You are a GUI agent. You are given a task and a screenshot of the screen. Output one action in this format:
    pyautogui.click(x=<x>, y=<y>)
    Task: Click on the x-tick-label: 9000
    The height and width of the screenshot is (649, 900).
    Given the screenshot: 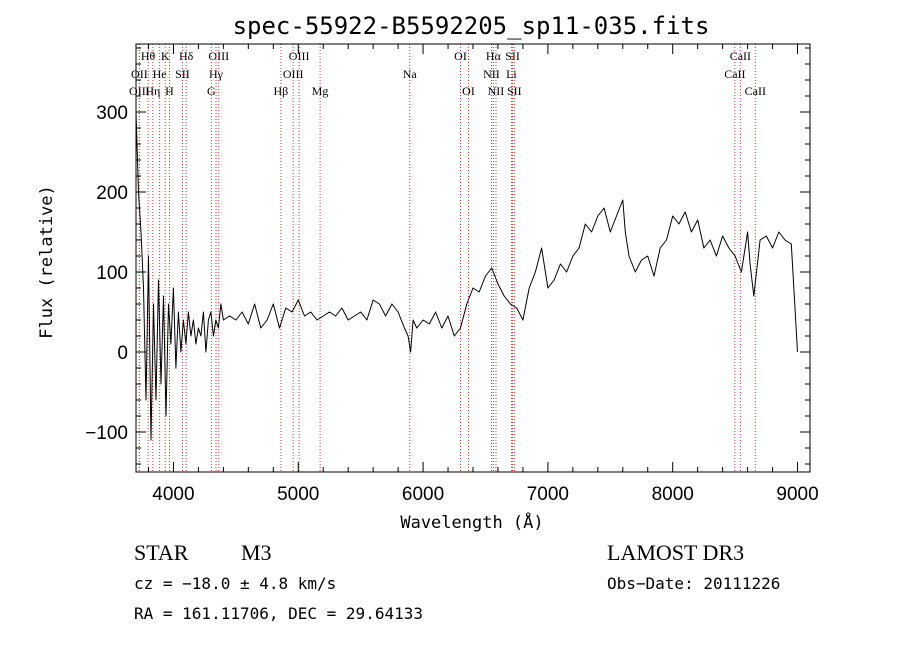 What is the action you would take?
    pyautogui.click(x=797, y=494)
    